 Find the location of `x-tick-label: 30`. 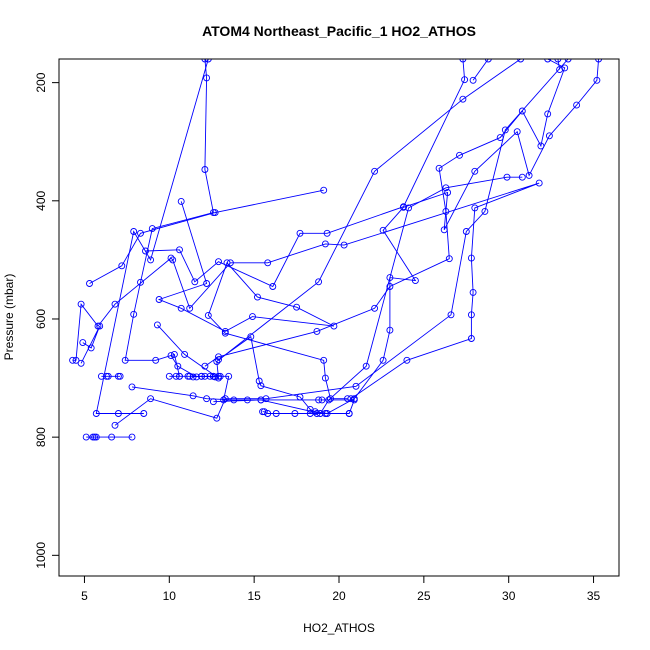

x-tick-label: 30 is located at coordinates (509, 596).